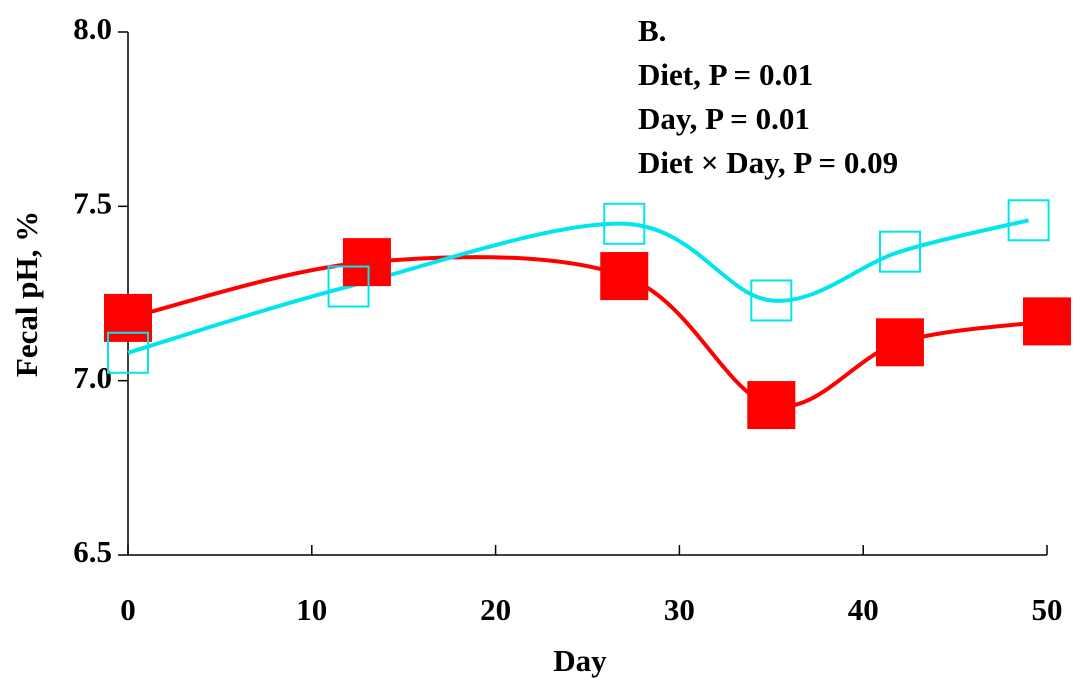 The image size is (1078, 688). What do you see at coordinates (128, 609) in the screenshot?
I see `x-tick-label: 0` at bounding box center [128, 609].